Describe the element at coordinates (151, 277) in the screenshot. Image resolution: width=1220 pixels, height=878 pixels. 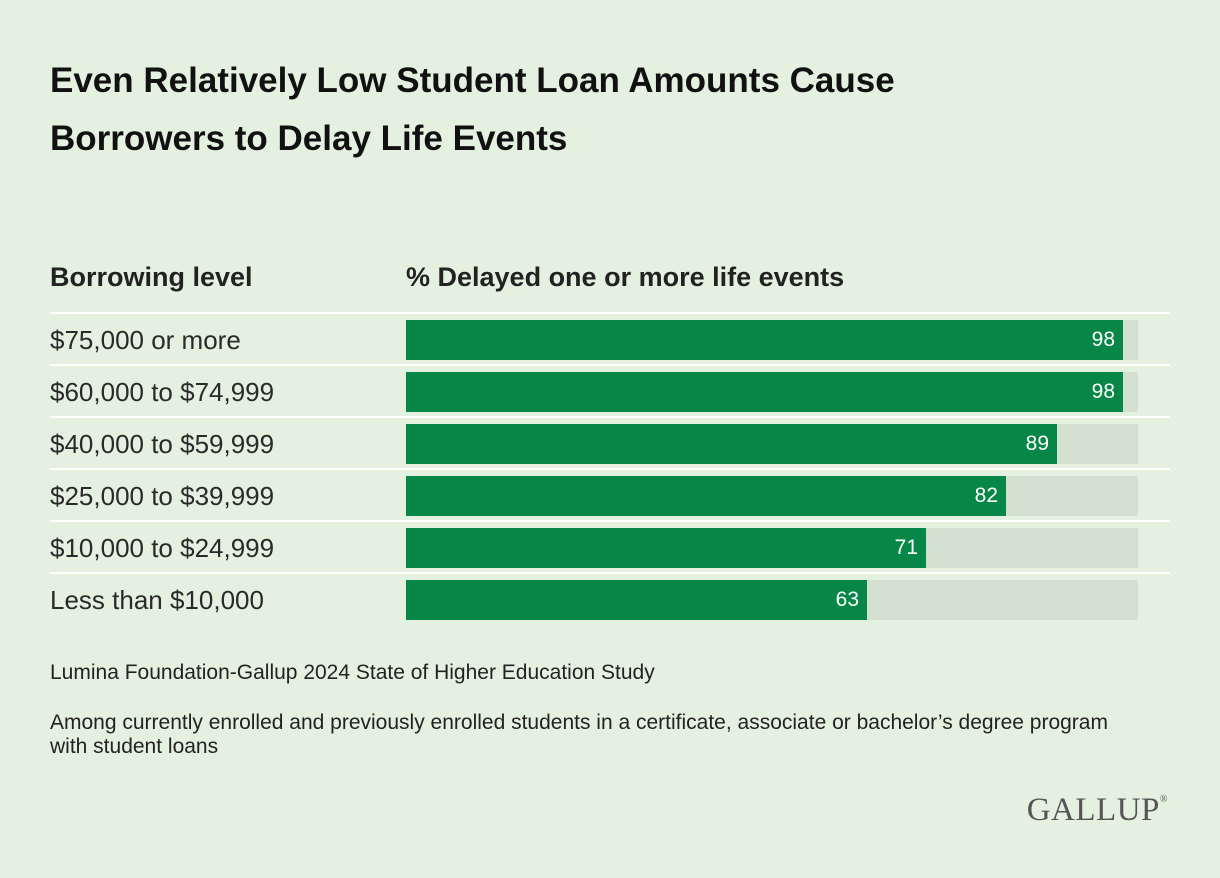
I see `column-header-borrowing-level: Borrowing level` at that location.